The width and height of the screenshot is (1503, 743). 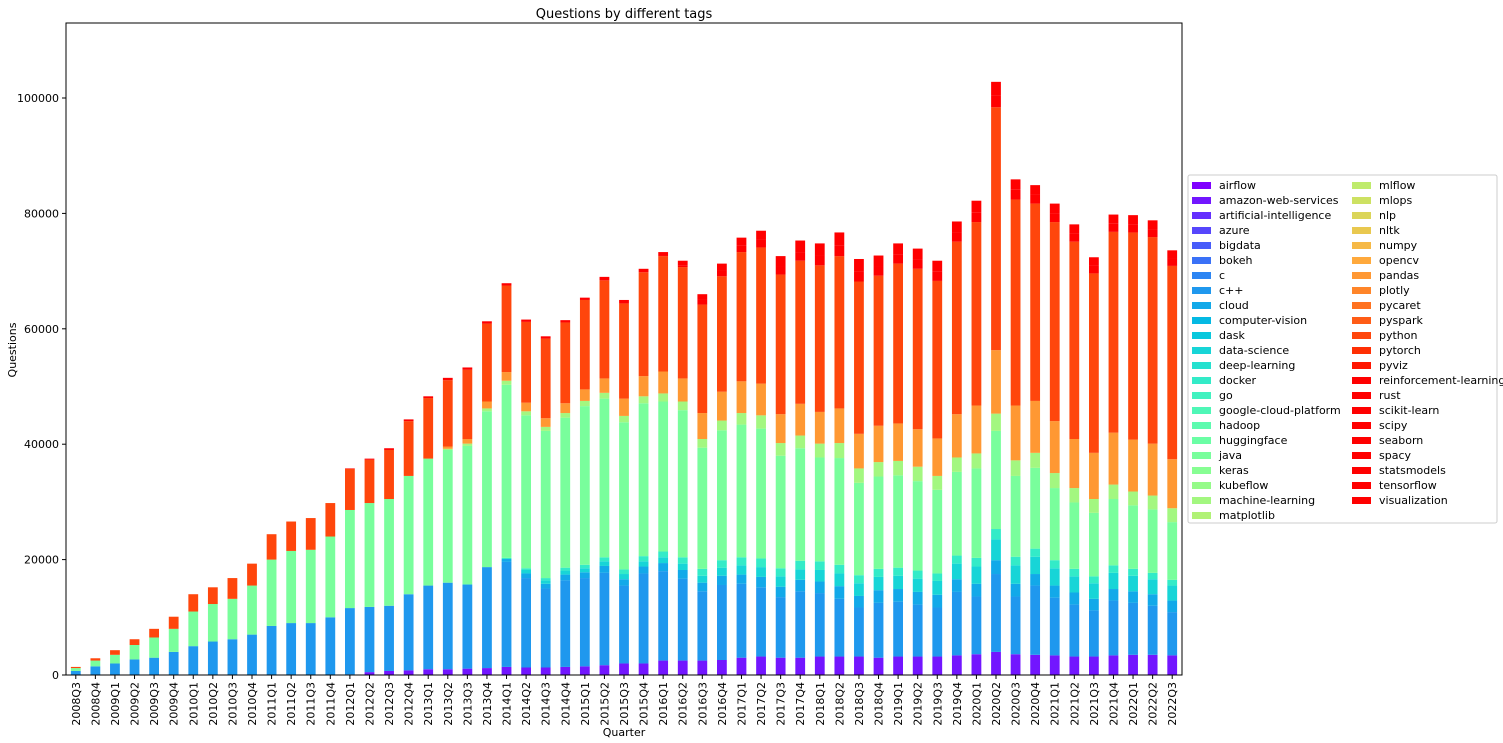 I want to click on legend-label-deep-learning: deep-learning, so click(x=1257, y=365).